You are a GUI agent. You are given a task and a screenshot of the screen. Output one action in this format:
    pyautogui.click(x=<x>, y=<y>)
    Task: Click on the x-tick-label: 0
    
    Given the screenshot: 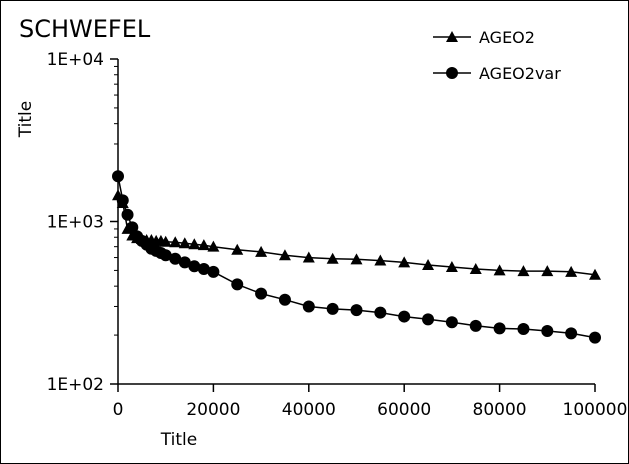 What is the action you would take?
    pyautogui.click(x=118, y=410)
    